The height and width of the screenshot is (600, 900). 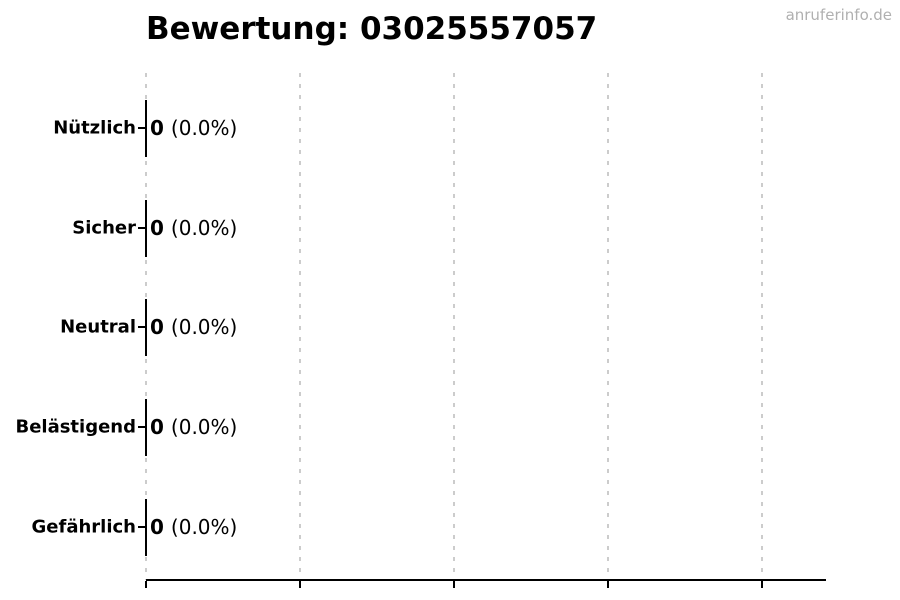 What do you see at coordinates (838, 15) in the screenshot?
I see `watermark: anruferinfo.de` at bounding box center [838, 15].